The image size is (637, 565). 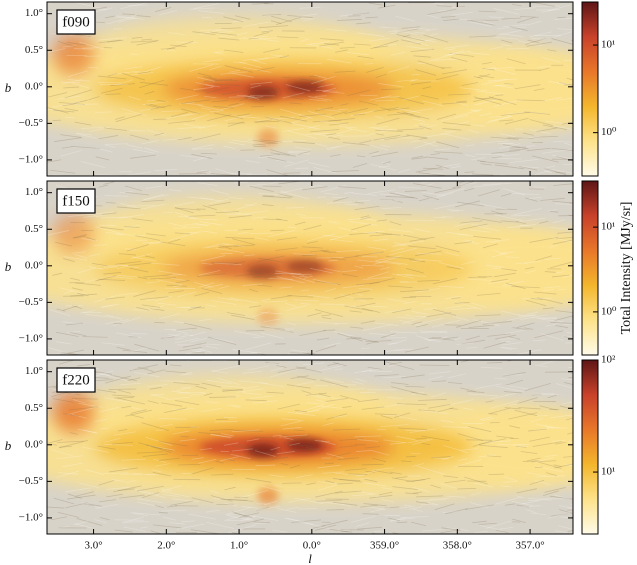 I want to click on panel-label: f220, so click(x=76, y=380).